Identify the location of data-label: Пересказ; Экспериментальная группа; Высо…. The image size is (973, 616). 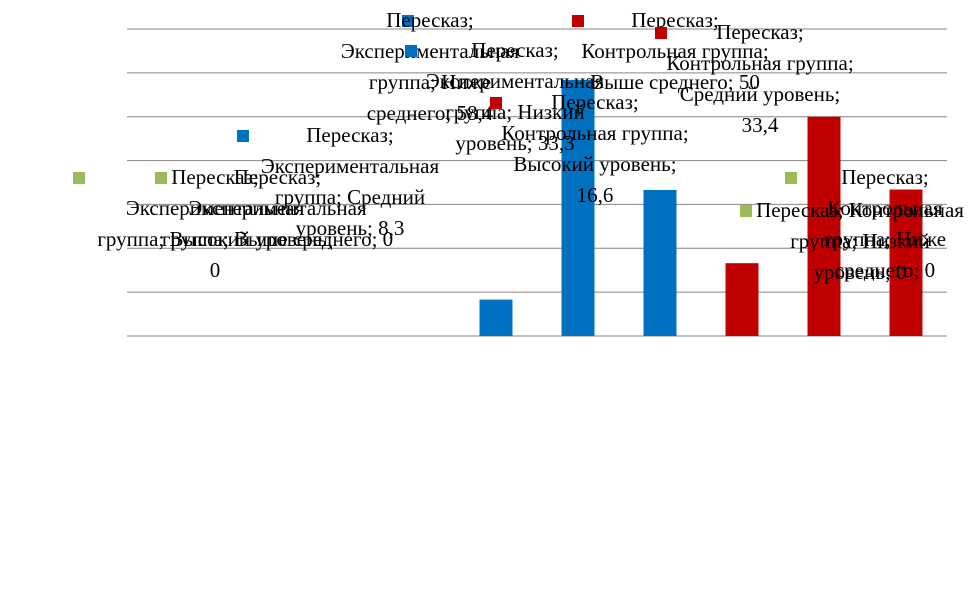
(215, 223).